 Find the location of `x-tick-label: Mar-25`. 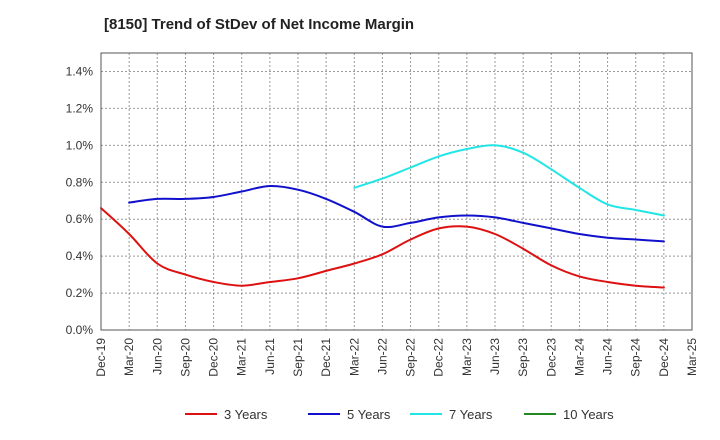

x-tick-label: Mar-25 is located at coordinates (692, 357).